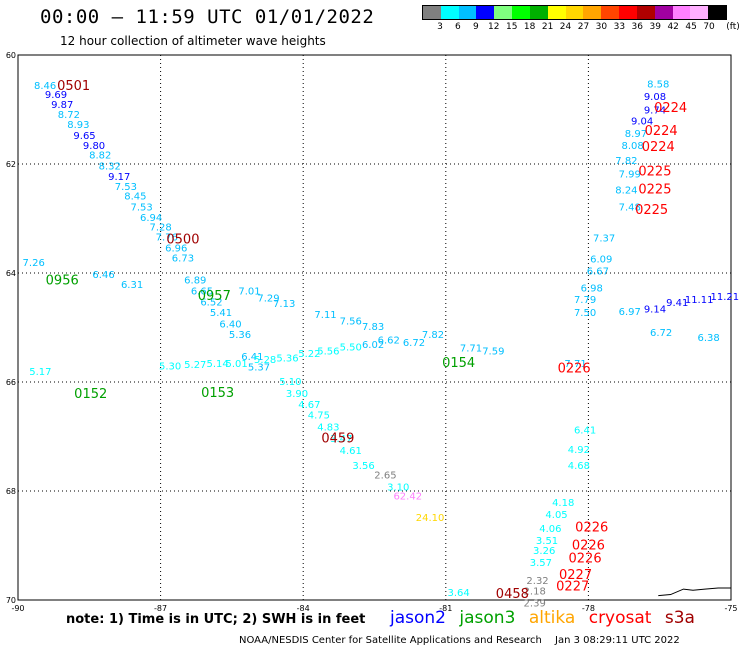 This screenshot has height=650, width=740. Describe the element at coordinates (11, 273) in the screenshot. I see `lat-label: 64` at that location.